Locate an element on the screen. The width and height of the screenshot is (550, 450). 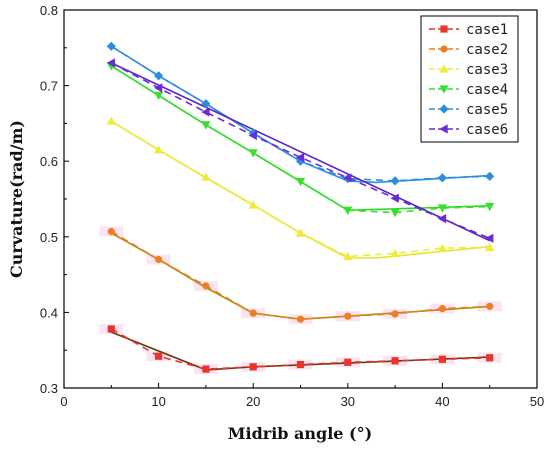
x-tick-label: 50 is located at coordinates (537, 401).